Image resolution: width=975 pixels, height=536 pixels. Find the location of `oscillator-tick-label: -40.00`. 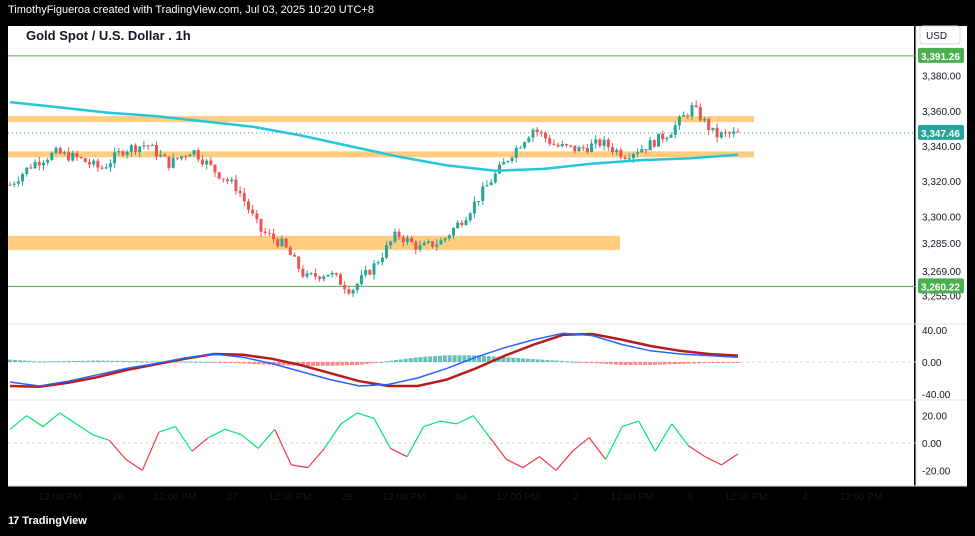

oscillator-tick-label: -40.00 is located at coordinates (936, 395).